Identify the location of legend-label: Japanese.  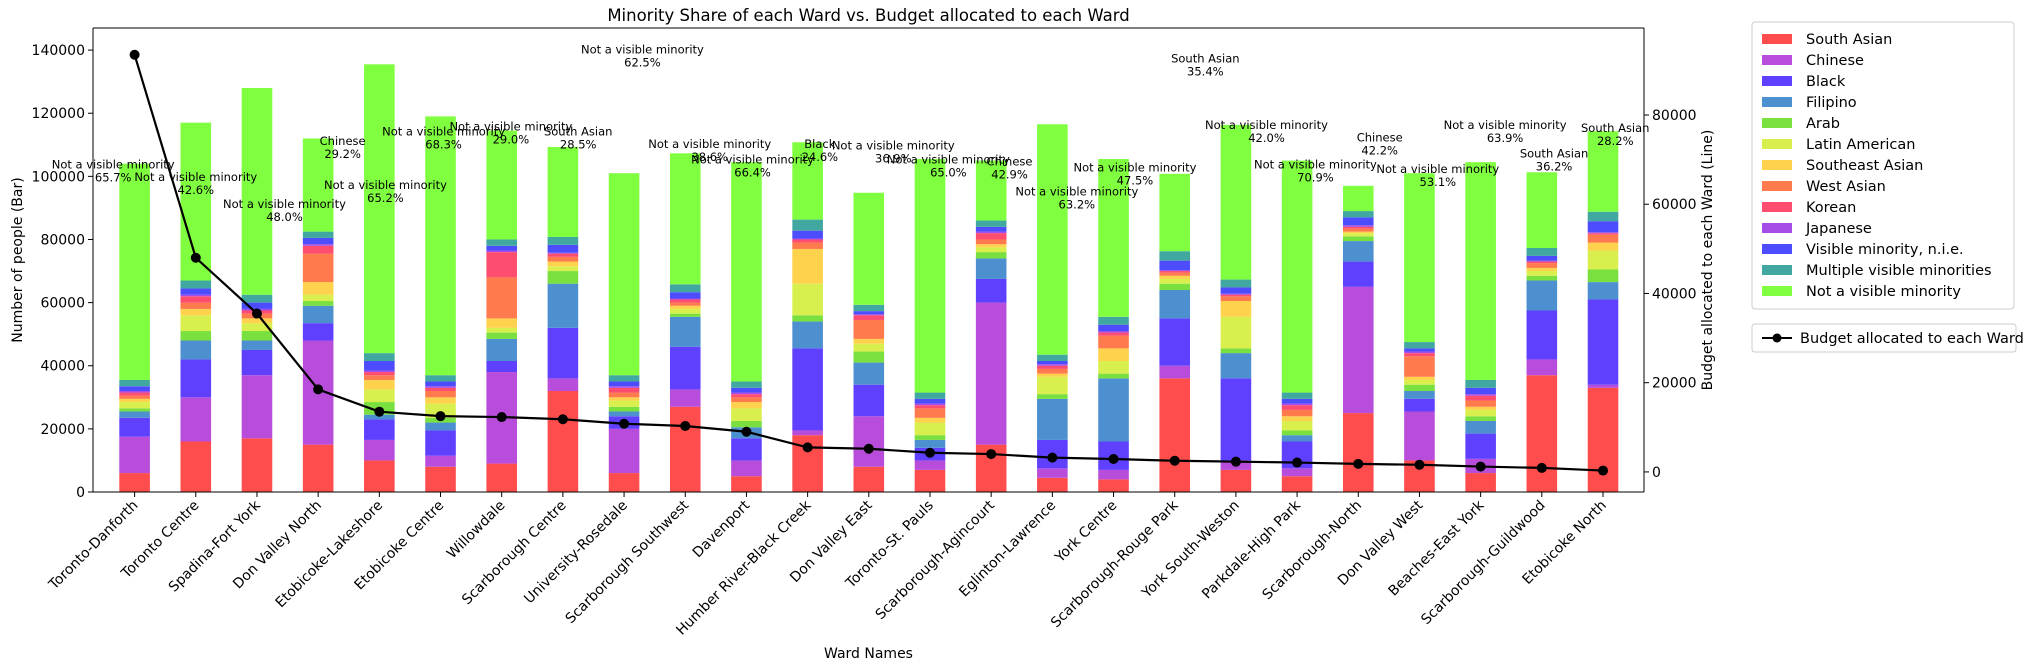
(1838, 229).